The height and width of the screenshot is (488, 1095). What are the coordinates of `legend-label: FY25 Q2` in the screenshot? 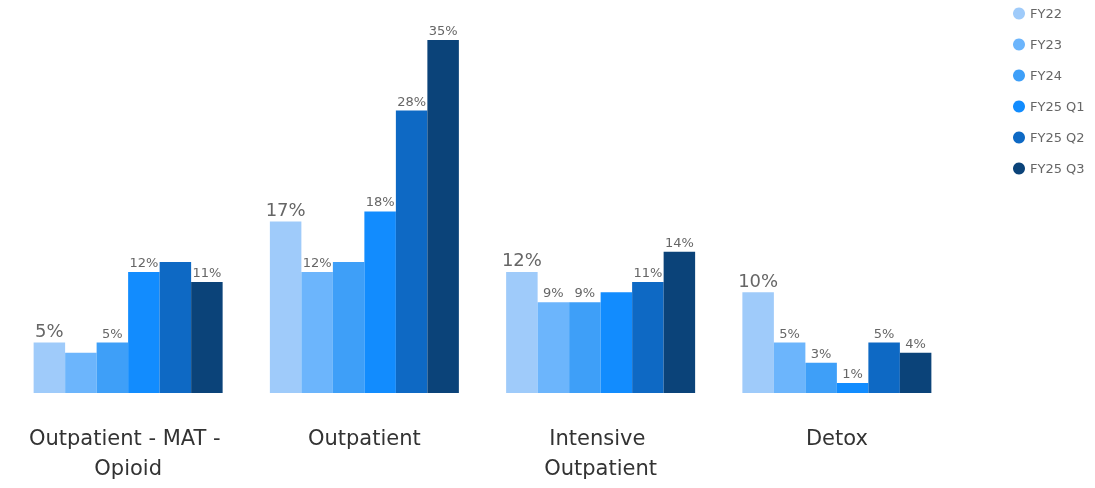 It's located at (1057, 137).